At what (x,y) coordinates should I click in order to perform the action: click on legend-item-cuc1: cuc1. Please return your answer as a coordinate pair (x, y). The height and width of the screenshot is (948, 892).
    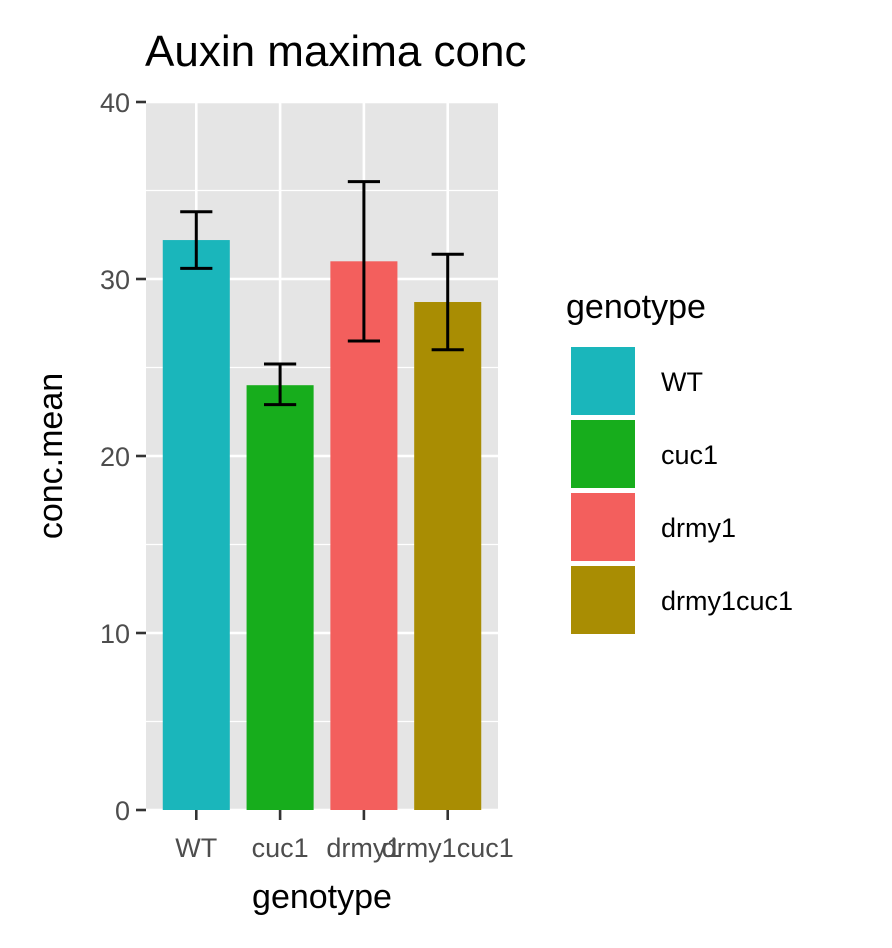
    Looking at the image, I should click on (643, 454).